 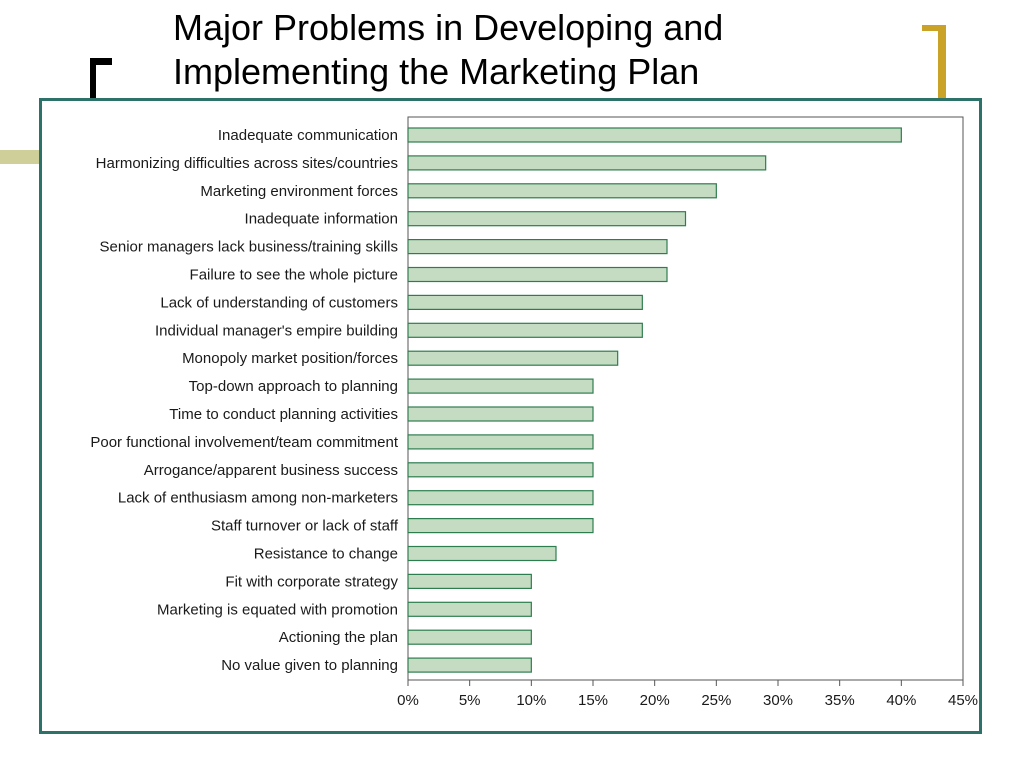 I want to click on category-label: Resistance to change, so click(x=326, y=554).